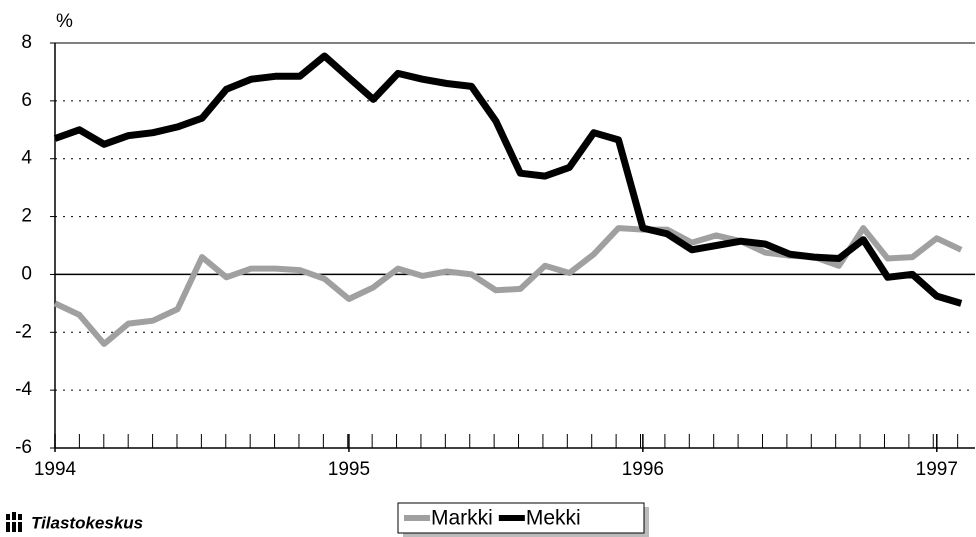  I want to click on legend: Markki Mekki, so click(523, 519).